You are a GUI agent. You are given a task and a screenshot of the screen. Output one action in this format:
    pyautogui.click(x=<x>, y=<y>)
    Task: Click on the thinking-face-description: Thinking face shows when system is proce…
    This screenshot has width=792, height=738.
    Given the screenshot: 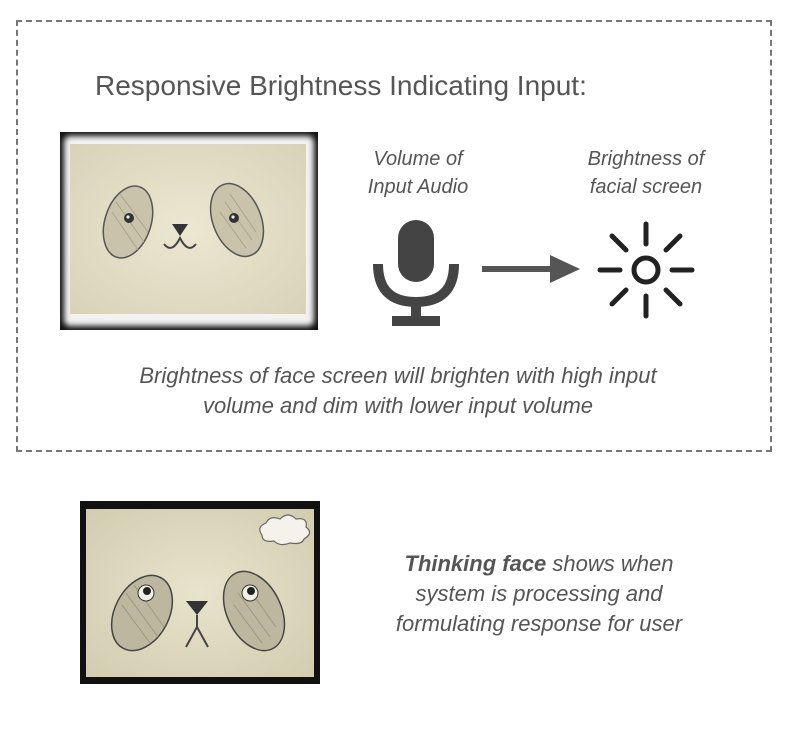 What is the action you would take?
    pyautogui.click(x=539, y=593)
    